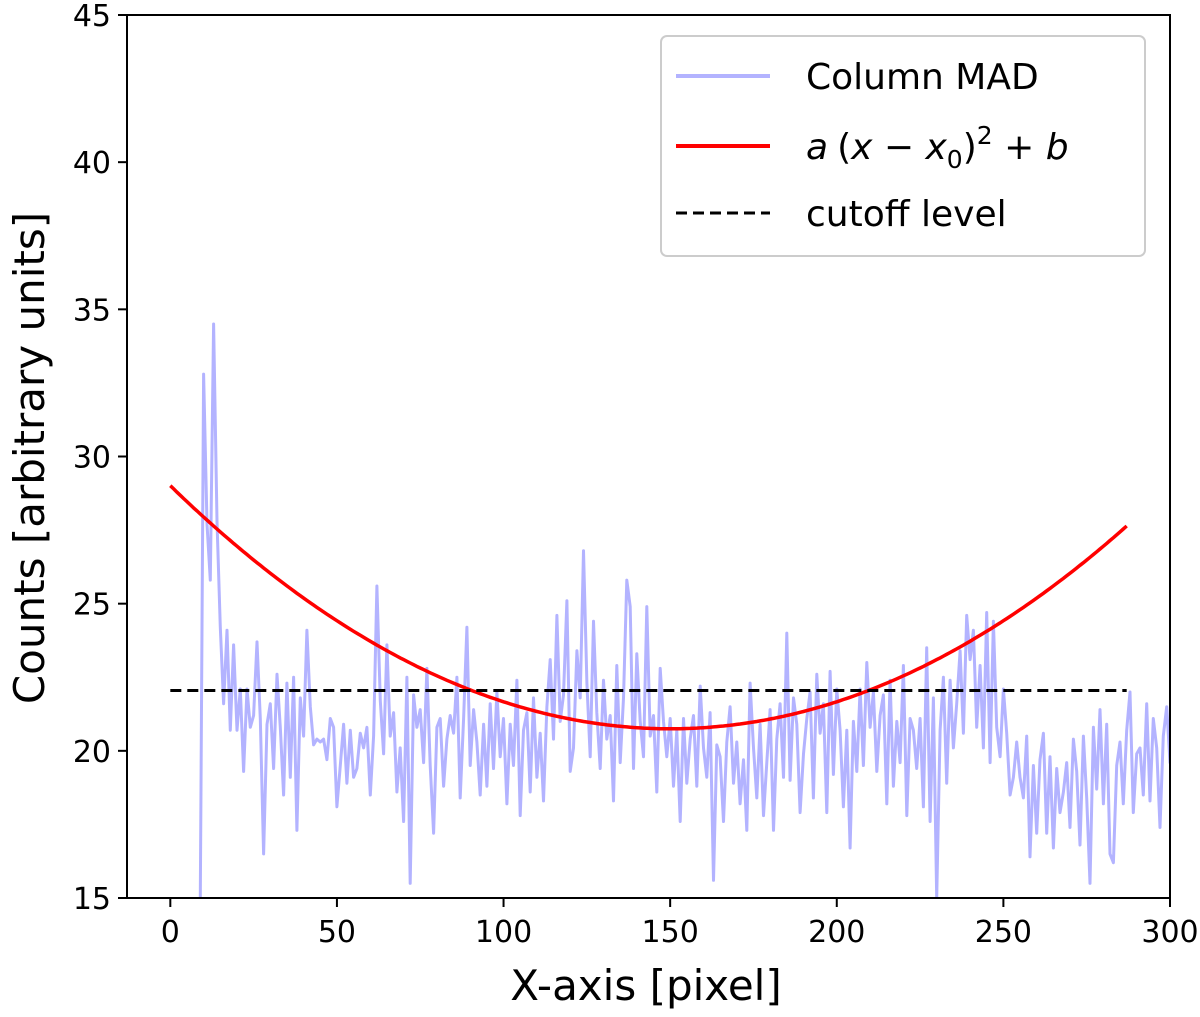 This screenshot has height=1017, width=1200. Describe the element at coordinates (844, 147) in the screenshot. I see `fit-label-open-paren: (` at that location.